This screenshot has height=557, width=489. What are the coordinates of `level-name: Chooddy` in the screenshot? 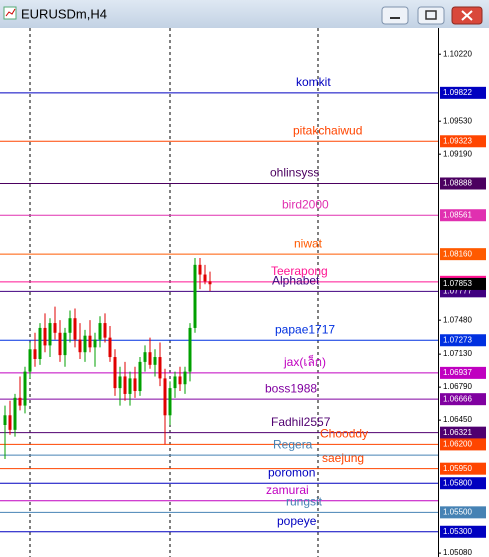 It's located at (344, 434).